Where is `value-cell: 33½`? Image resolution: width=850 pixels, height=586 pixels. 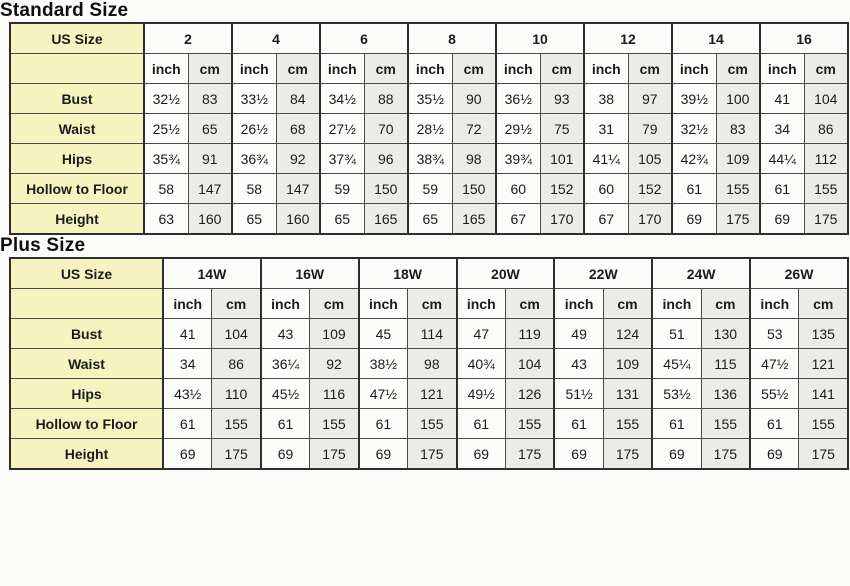 value-cell: 33½ is located at coordinates (254, 98).